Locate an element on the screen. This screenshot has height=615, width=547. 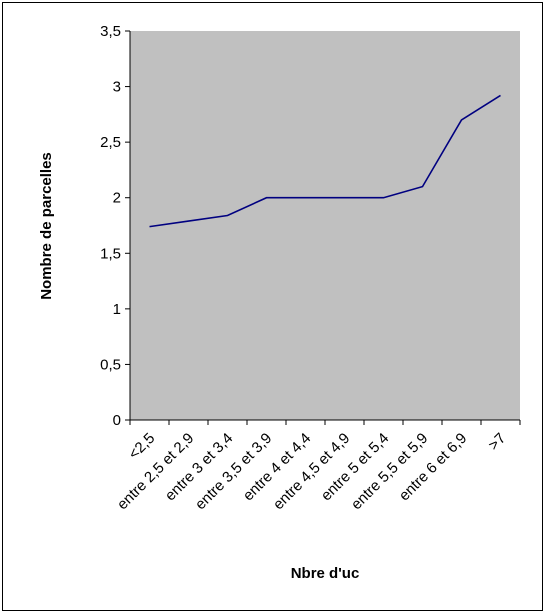
y-tick-label: 1 is located at coordinates (117, 309).